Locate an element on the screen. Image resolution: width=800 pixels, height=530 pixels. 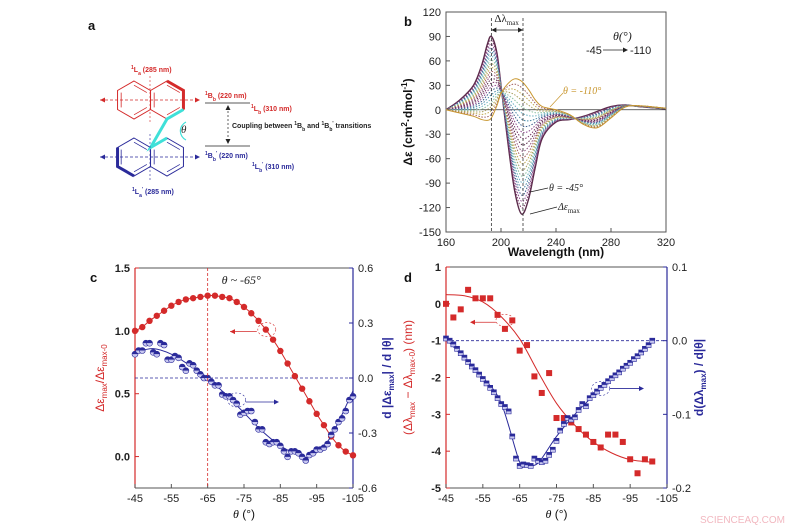
left-axis-pointer-head is located at coordinates (472, 322).